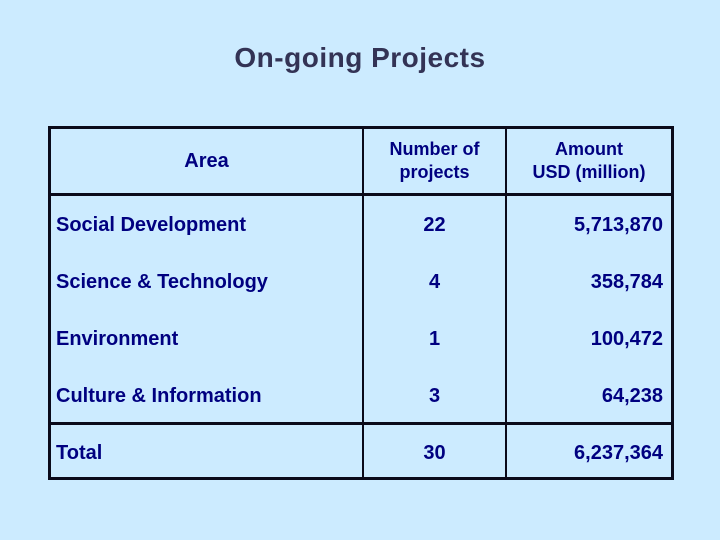 This screenshot has height=540, width=720. What do you see at coordinates (117, 339) in the screenshot?
I see `row-area: Environment` at bounding box center [117, 339].